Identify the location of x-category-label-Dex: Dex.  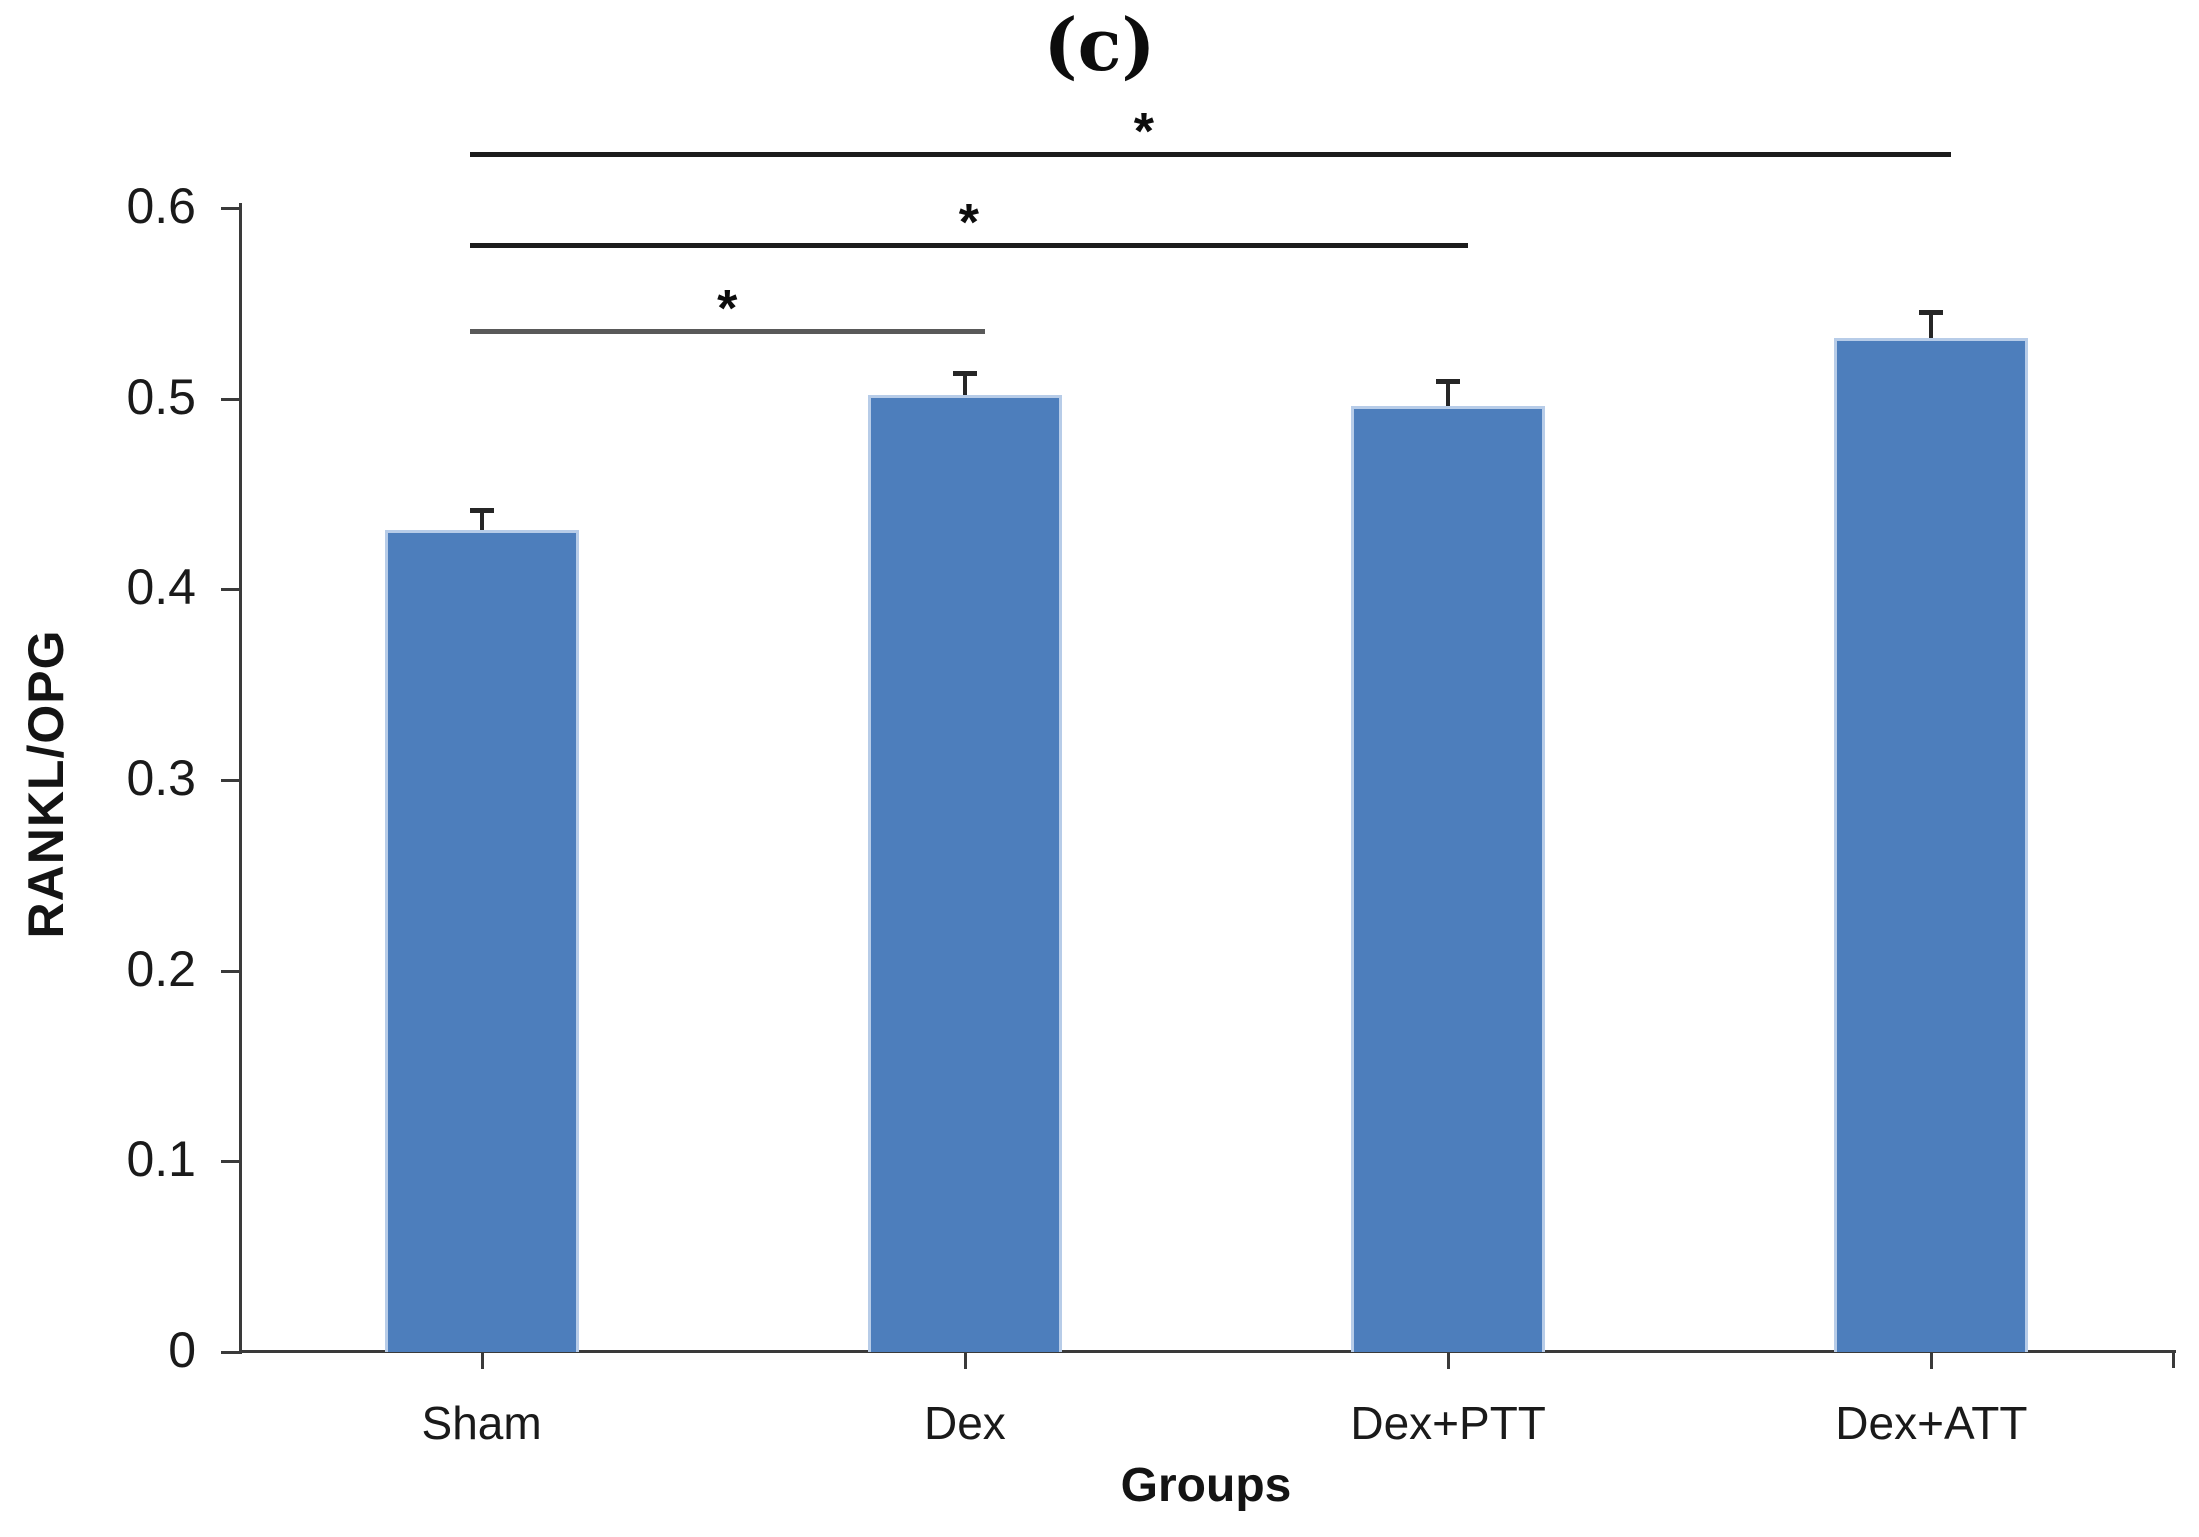
(964, 1423).